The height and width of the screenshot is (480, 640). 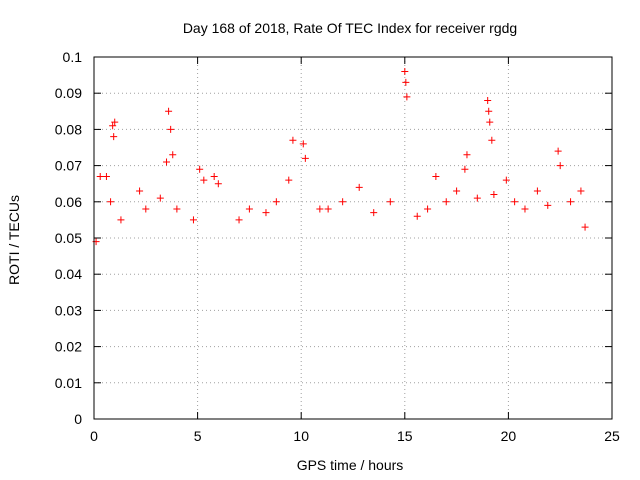 What do you see at coordinates (355, 436) in the screenshot?
I see `x-tick-labels: 0 5 10 15 20 25` at bounding box center [355, 436].